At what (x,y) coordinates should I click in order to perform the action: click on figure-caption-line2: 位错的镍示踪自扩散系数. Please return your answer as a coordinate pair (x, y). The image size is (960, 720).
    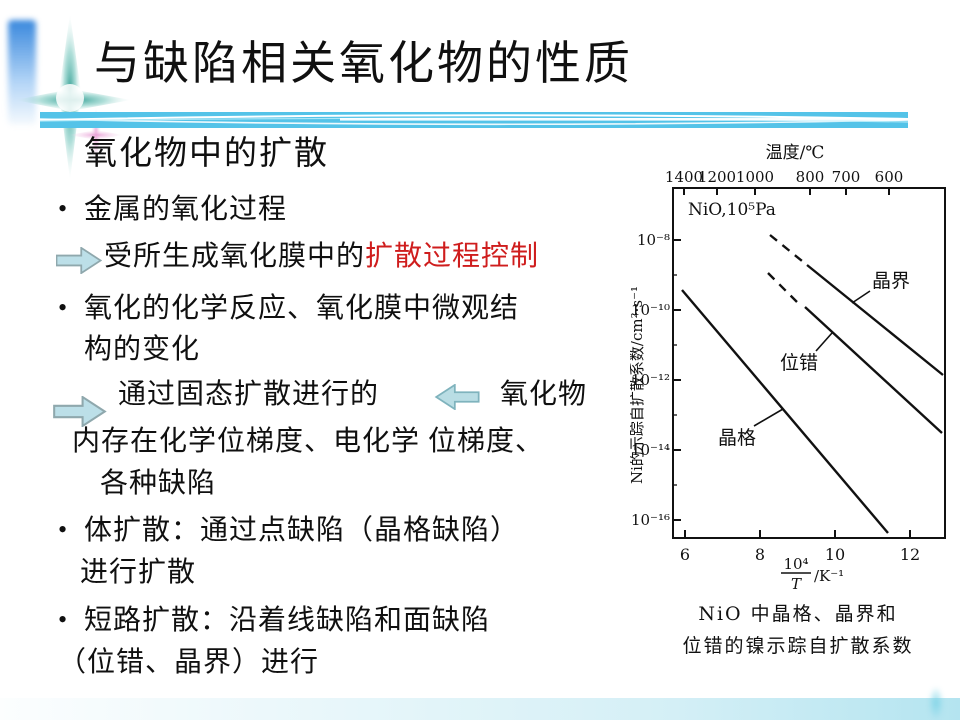
    Looking at the image, I should click on (797, 646).